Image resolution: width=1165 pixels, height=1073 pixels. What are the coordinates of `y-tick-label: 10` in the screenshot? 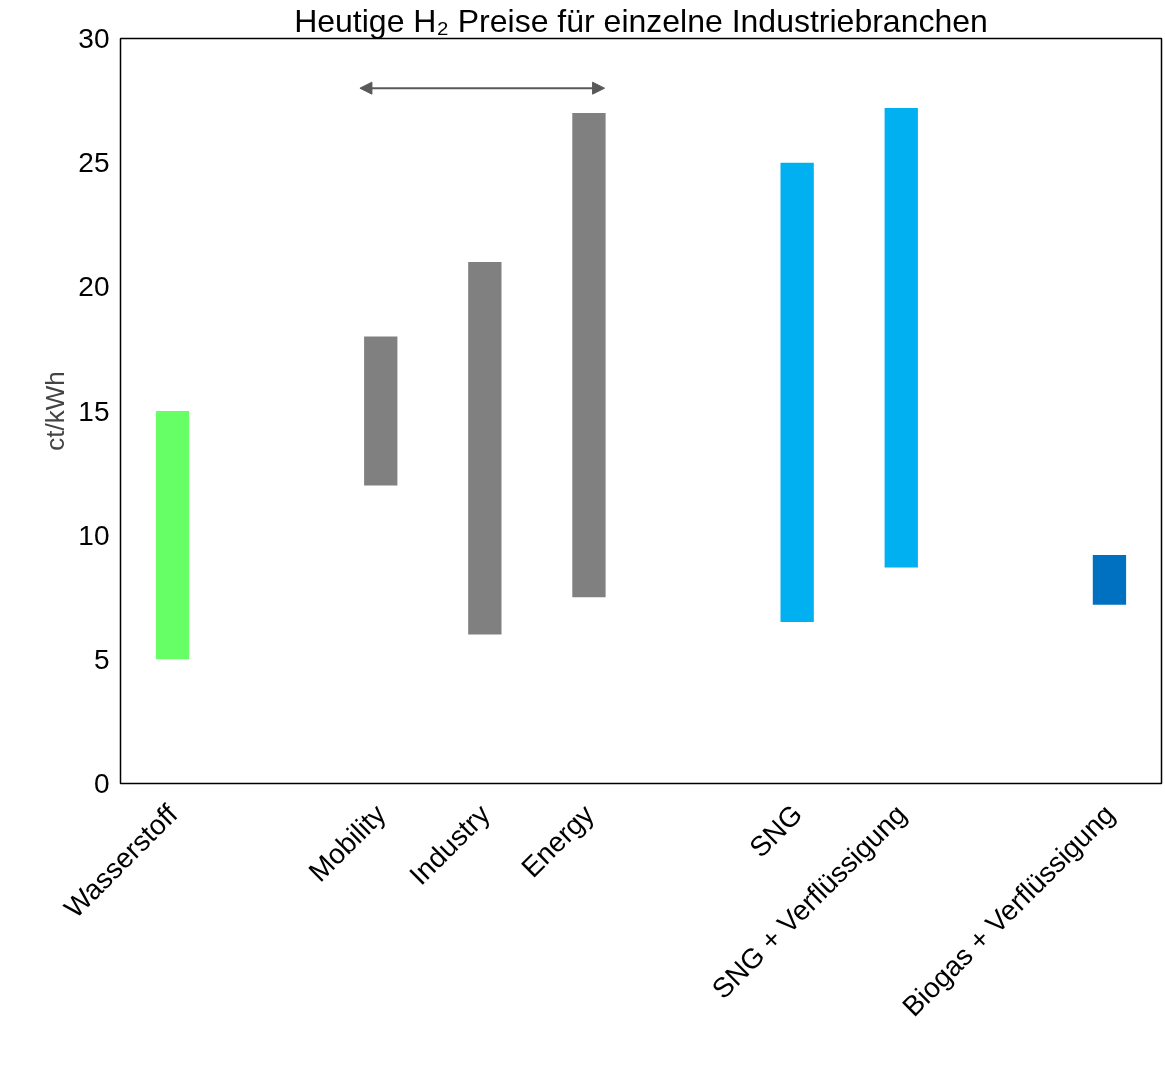 It's located at (94, 535).